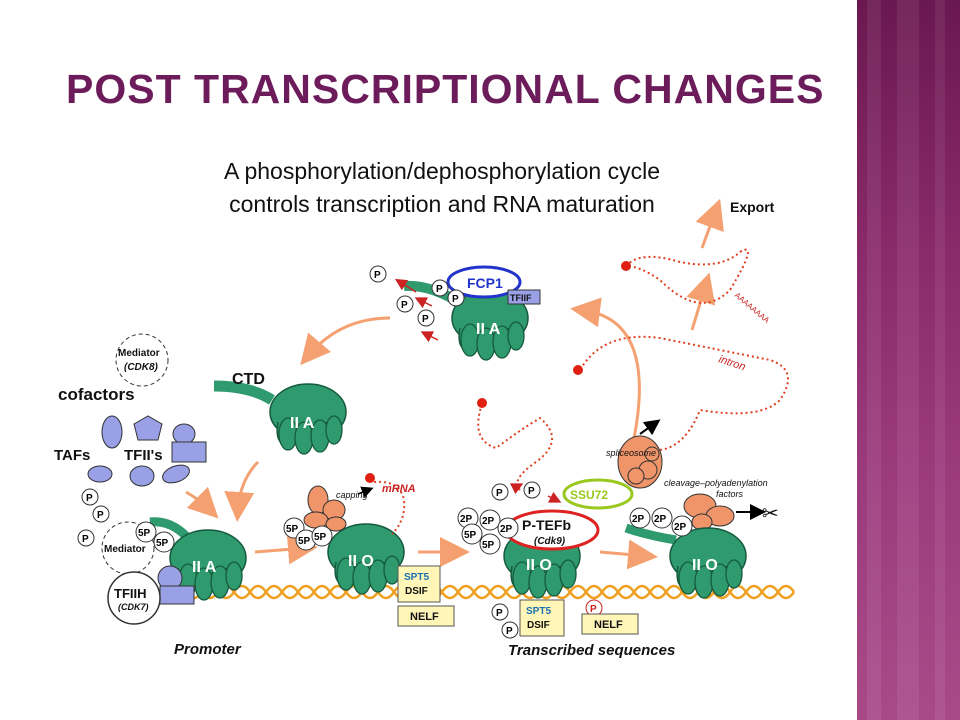  Describe the element at coordinates (126, 520) in the screenshot. I see `p-circles-promoter: P P P 5P 5P` at that location.